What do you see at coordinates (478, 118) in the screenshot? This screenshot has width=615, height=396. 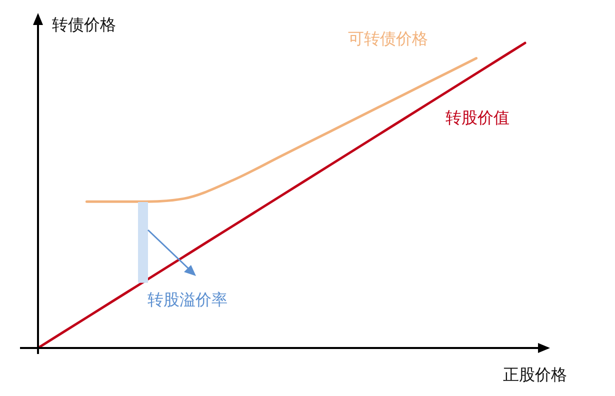 I see `series-label: 转股价值` at bounding box center [478, 118].